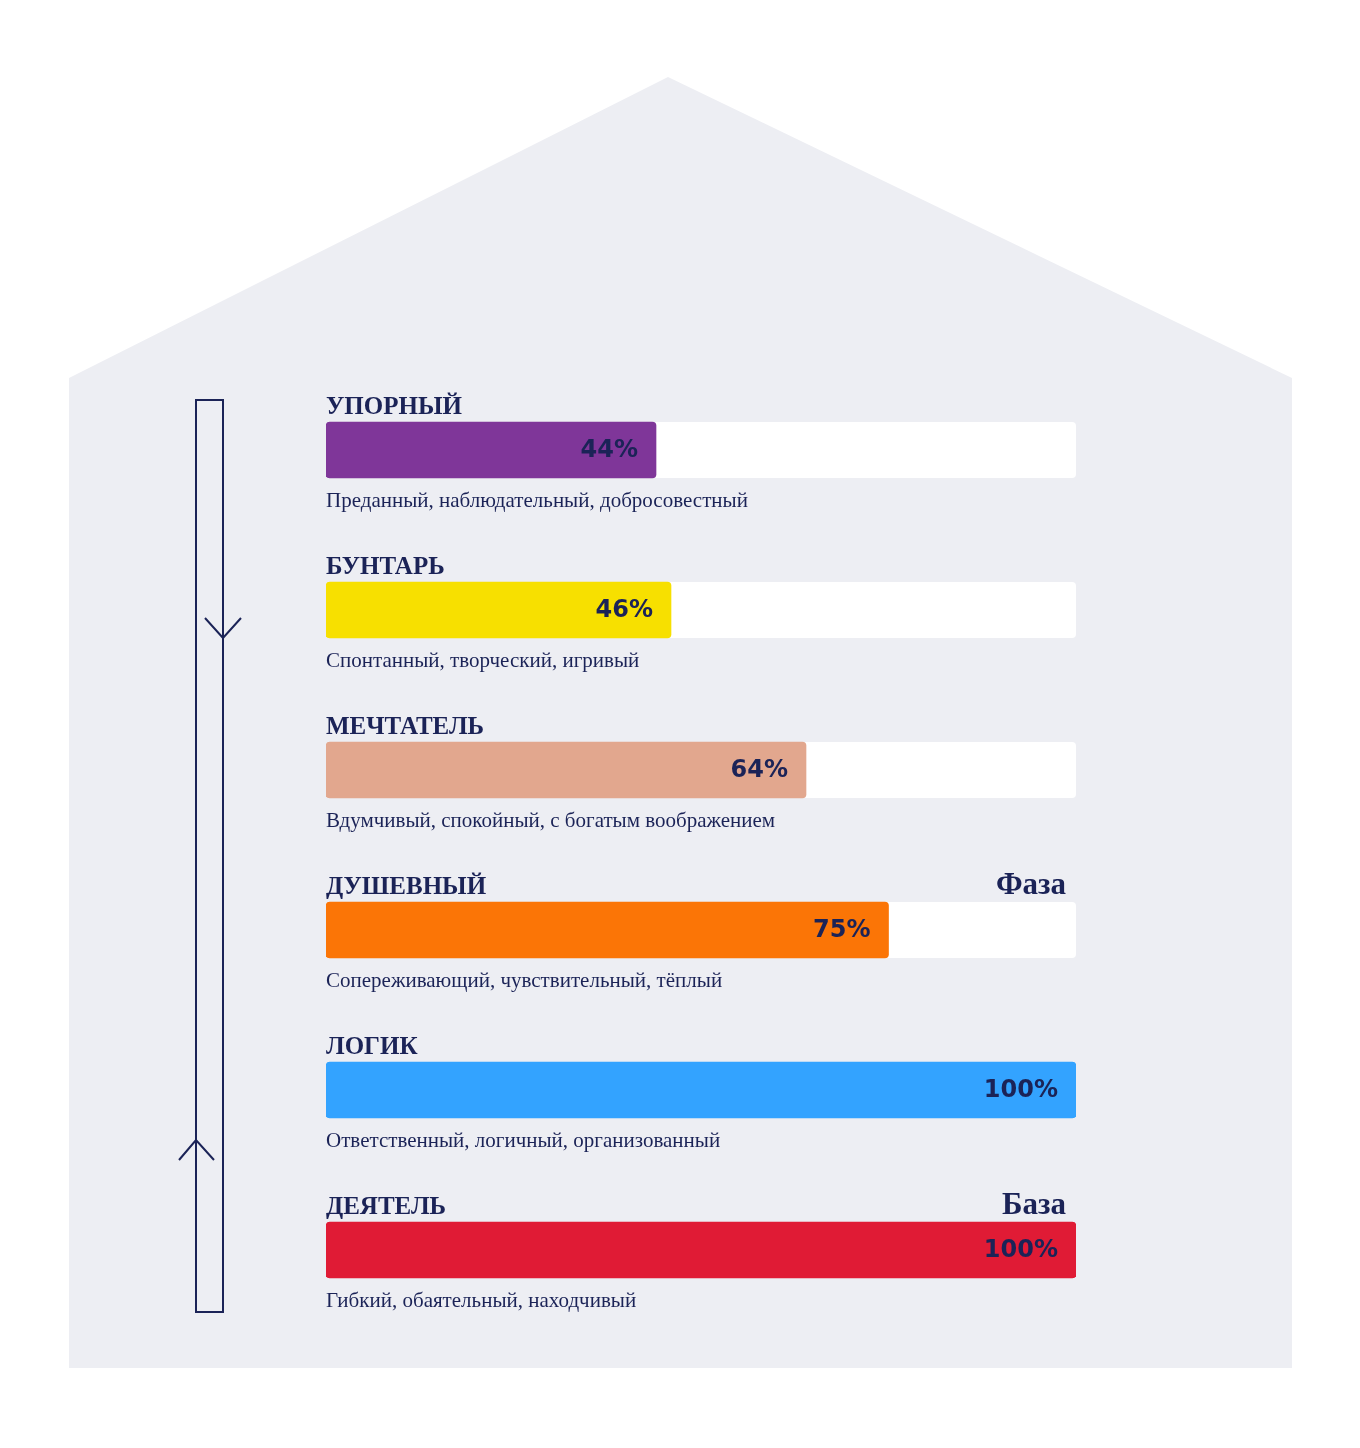  Describe the element at coordinates (481, 1300) in the screenshot. I see `text: Гибкий, обаятельный, находчивый` at that location.